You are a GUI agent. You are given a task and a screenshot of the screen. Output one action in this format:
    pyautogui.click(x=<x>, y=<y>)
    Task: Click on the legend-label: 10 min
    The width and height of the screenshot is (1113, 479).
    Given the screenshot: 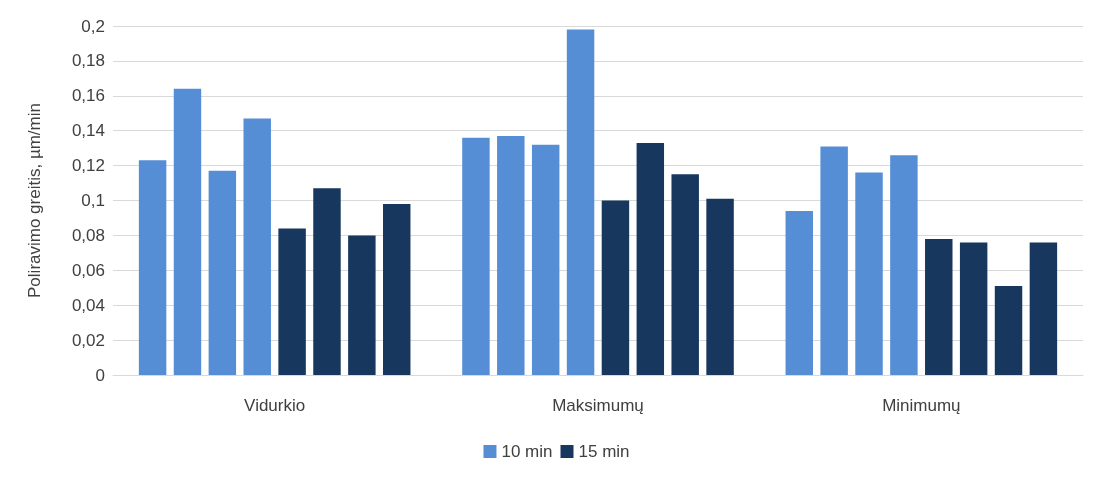 What is the action you would take?
    pyautogui.click(x=527, y=451)
    